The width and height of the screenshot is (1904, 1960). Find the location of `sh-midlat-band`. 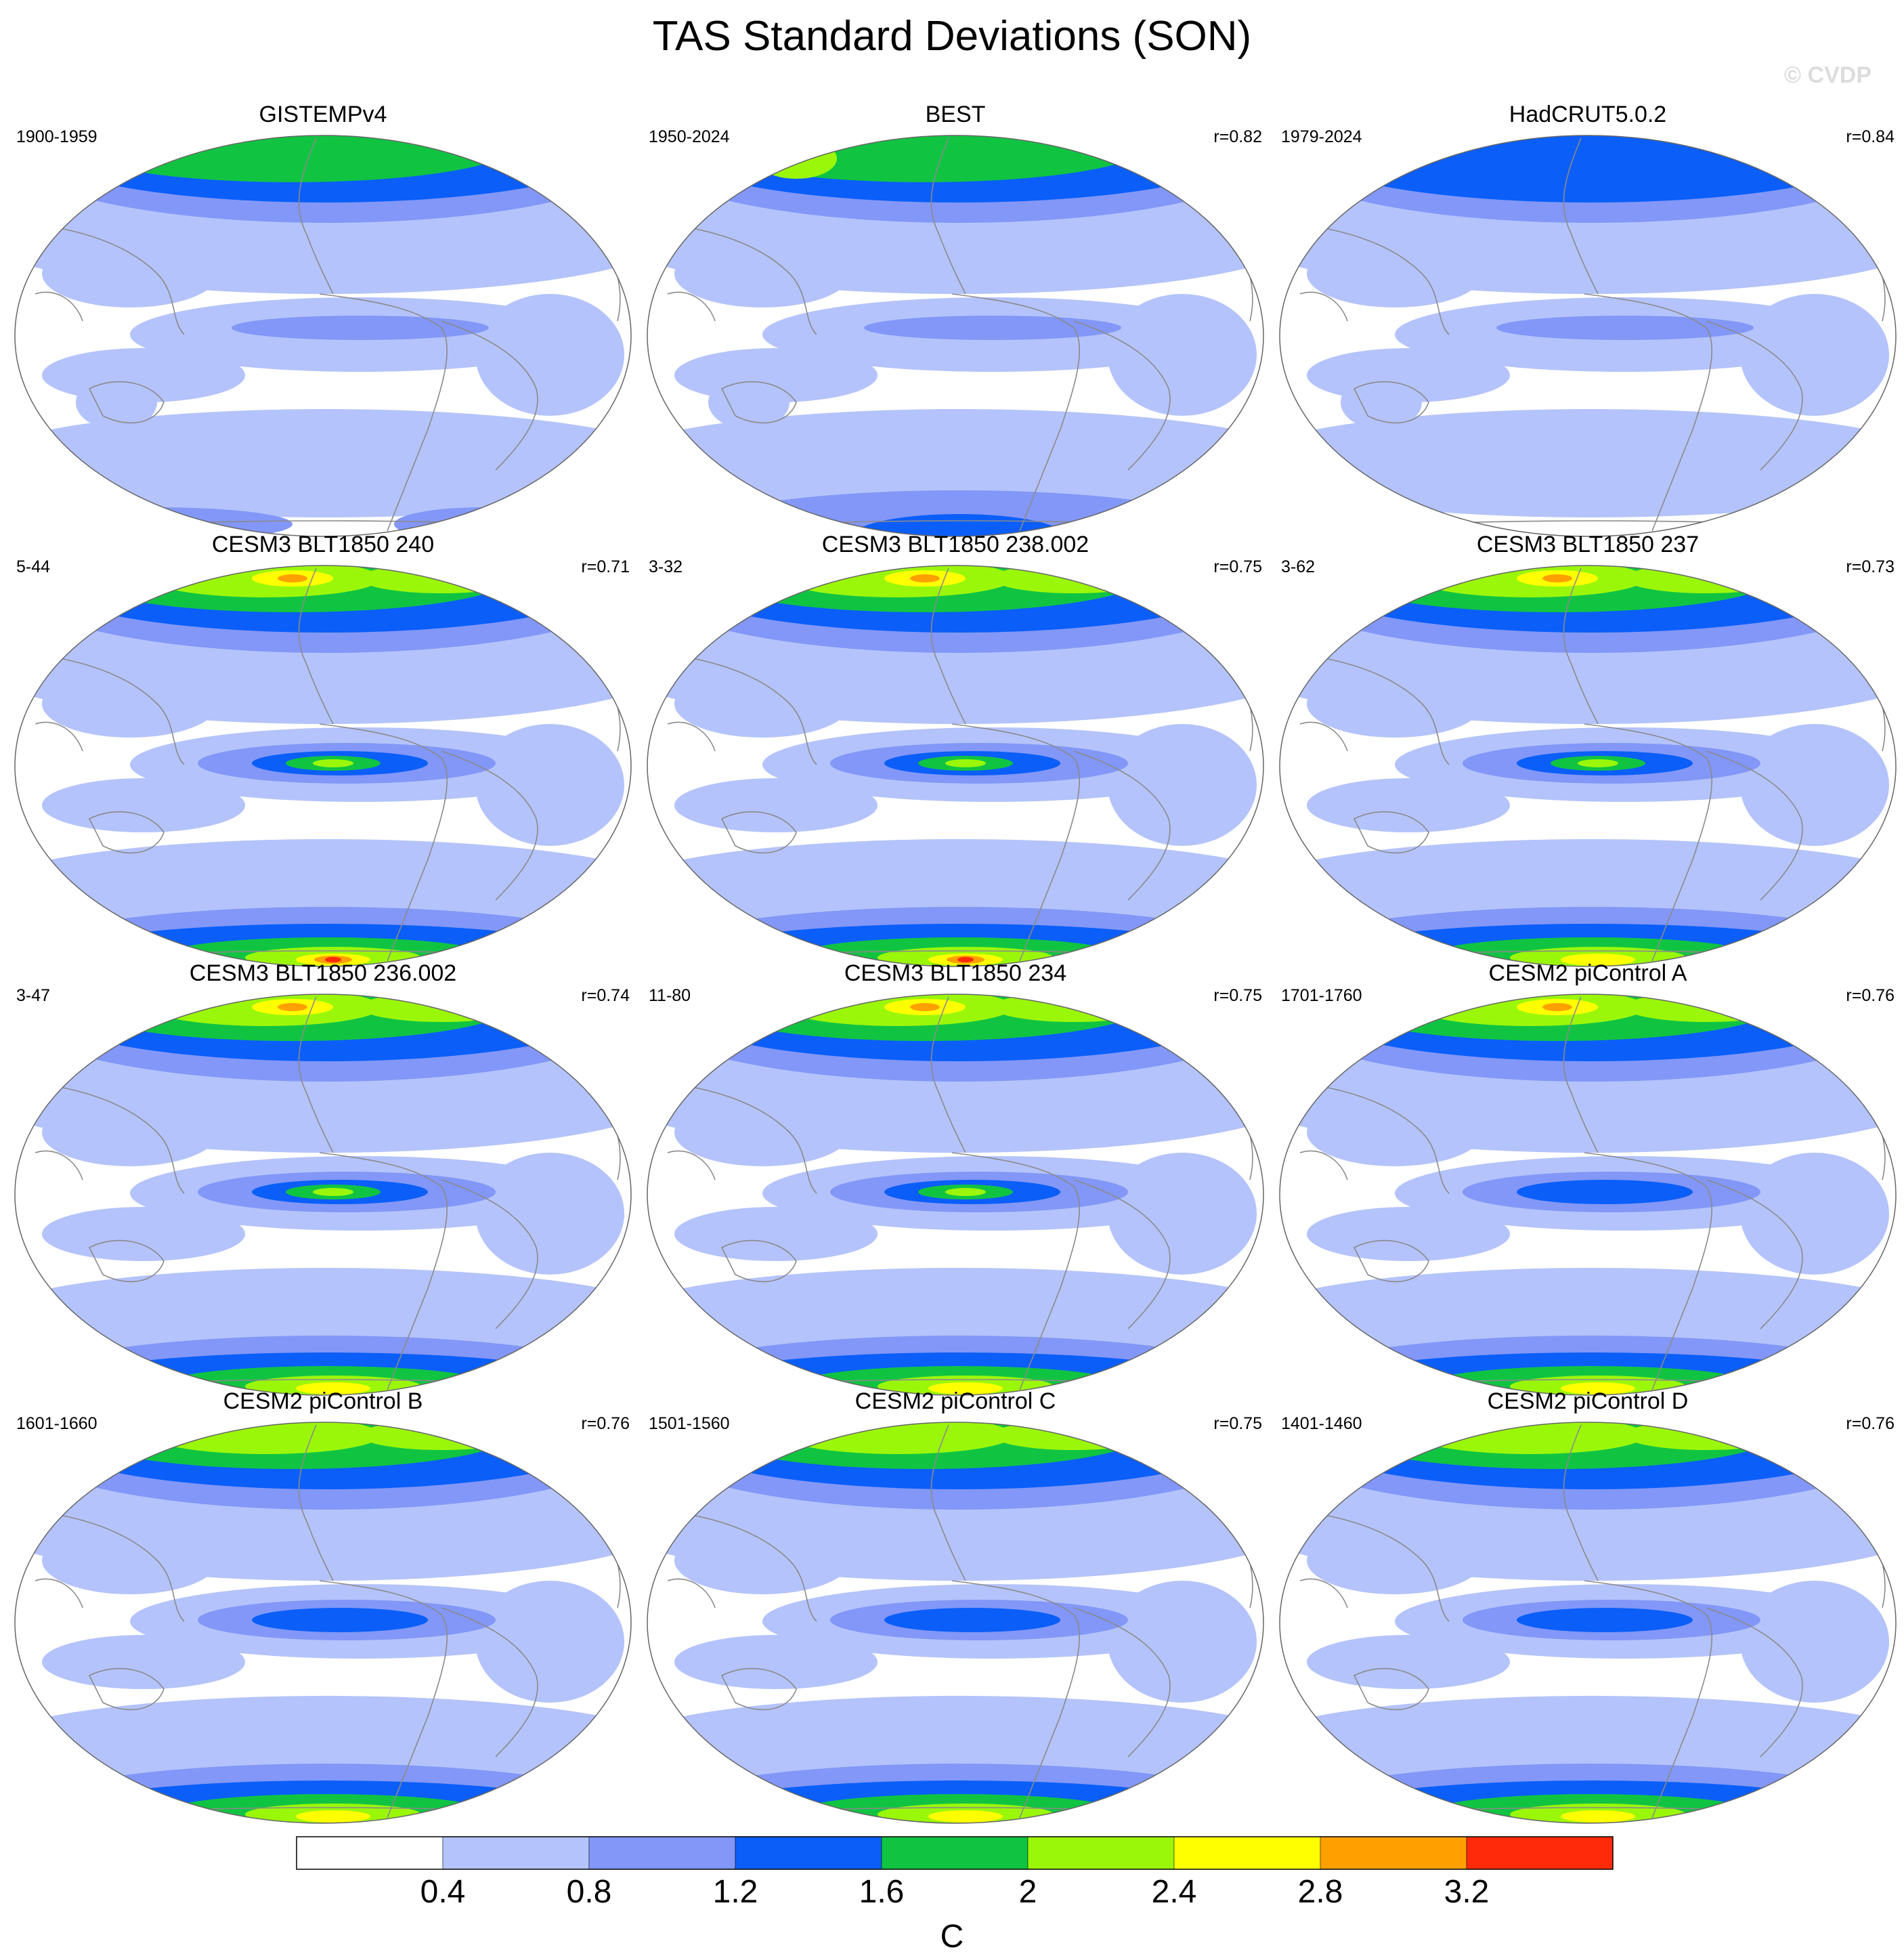

sh-midlat-band is located at coordinates (955, 463).